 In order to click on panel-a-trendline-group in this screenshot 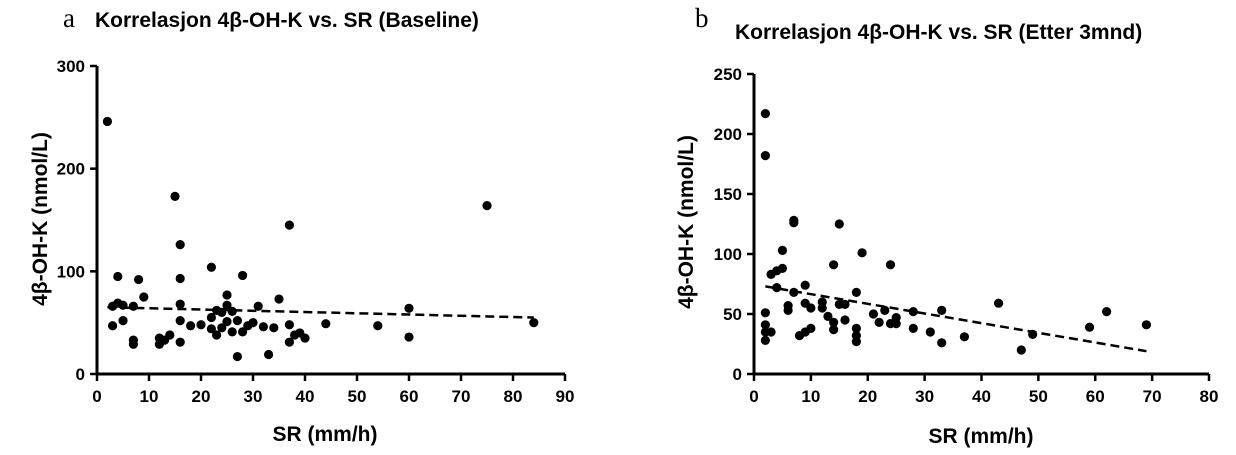, I will do `click(320, 312)`.